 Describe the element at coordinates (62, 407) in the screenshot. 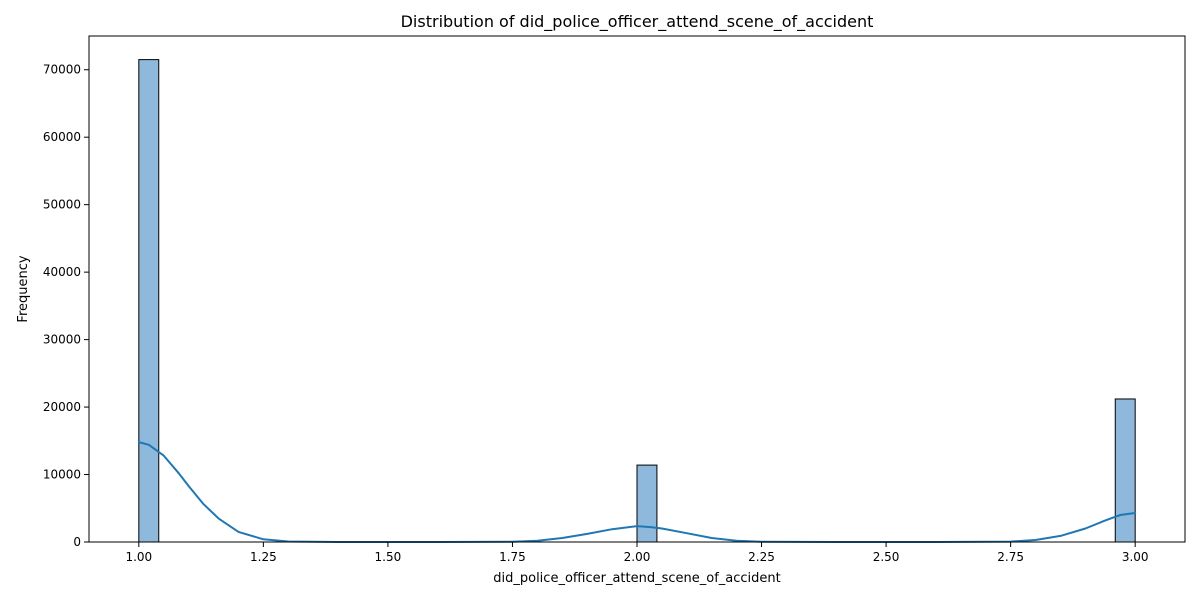

I see `y-tick-label: 20000` at that location.